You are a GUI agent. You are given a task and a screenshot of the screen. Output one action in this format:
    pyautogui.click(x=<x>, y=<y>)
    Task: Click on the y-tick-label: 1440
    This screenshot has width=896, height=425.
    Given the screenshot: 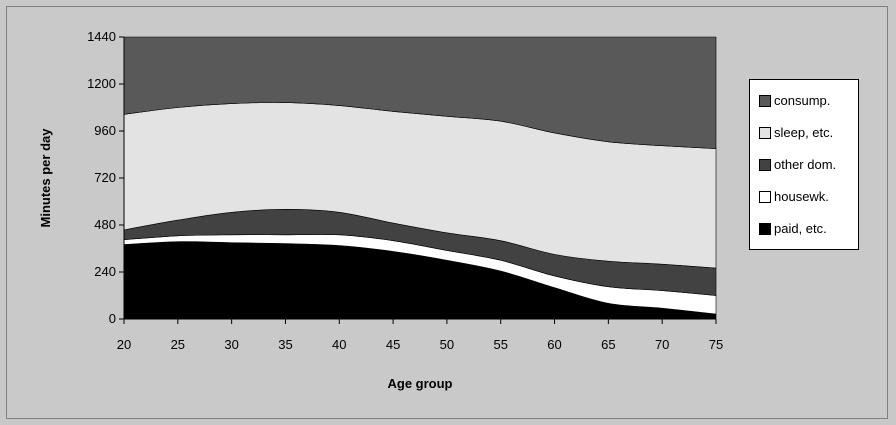 What is the action you would take?
    pyautogui.click(x=101, y=36)
    